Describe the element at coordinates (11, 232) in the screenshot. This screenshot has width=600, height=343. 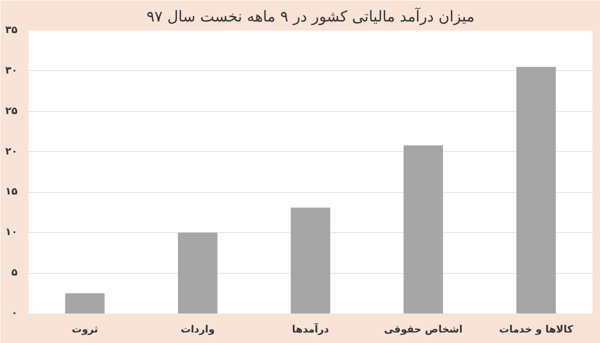
I see `y-tick-label: ۱۰` at that location.